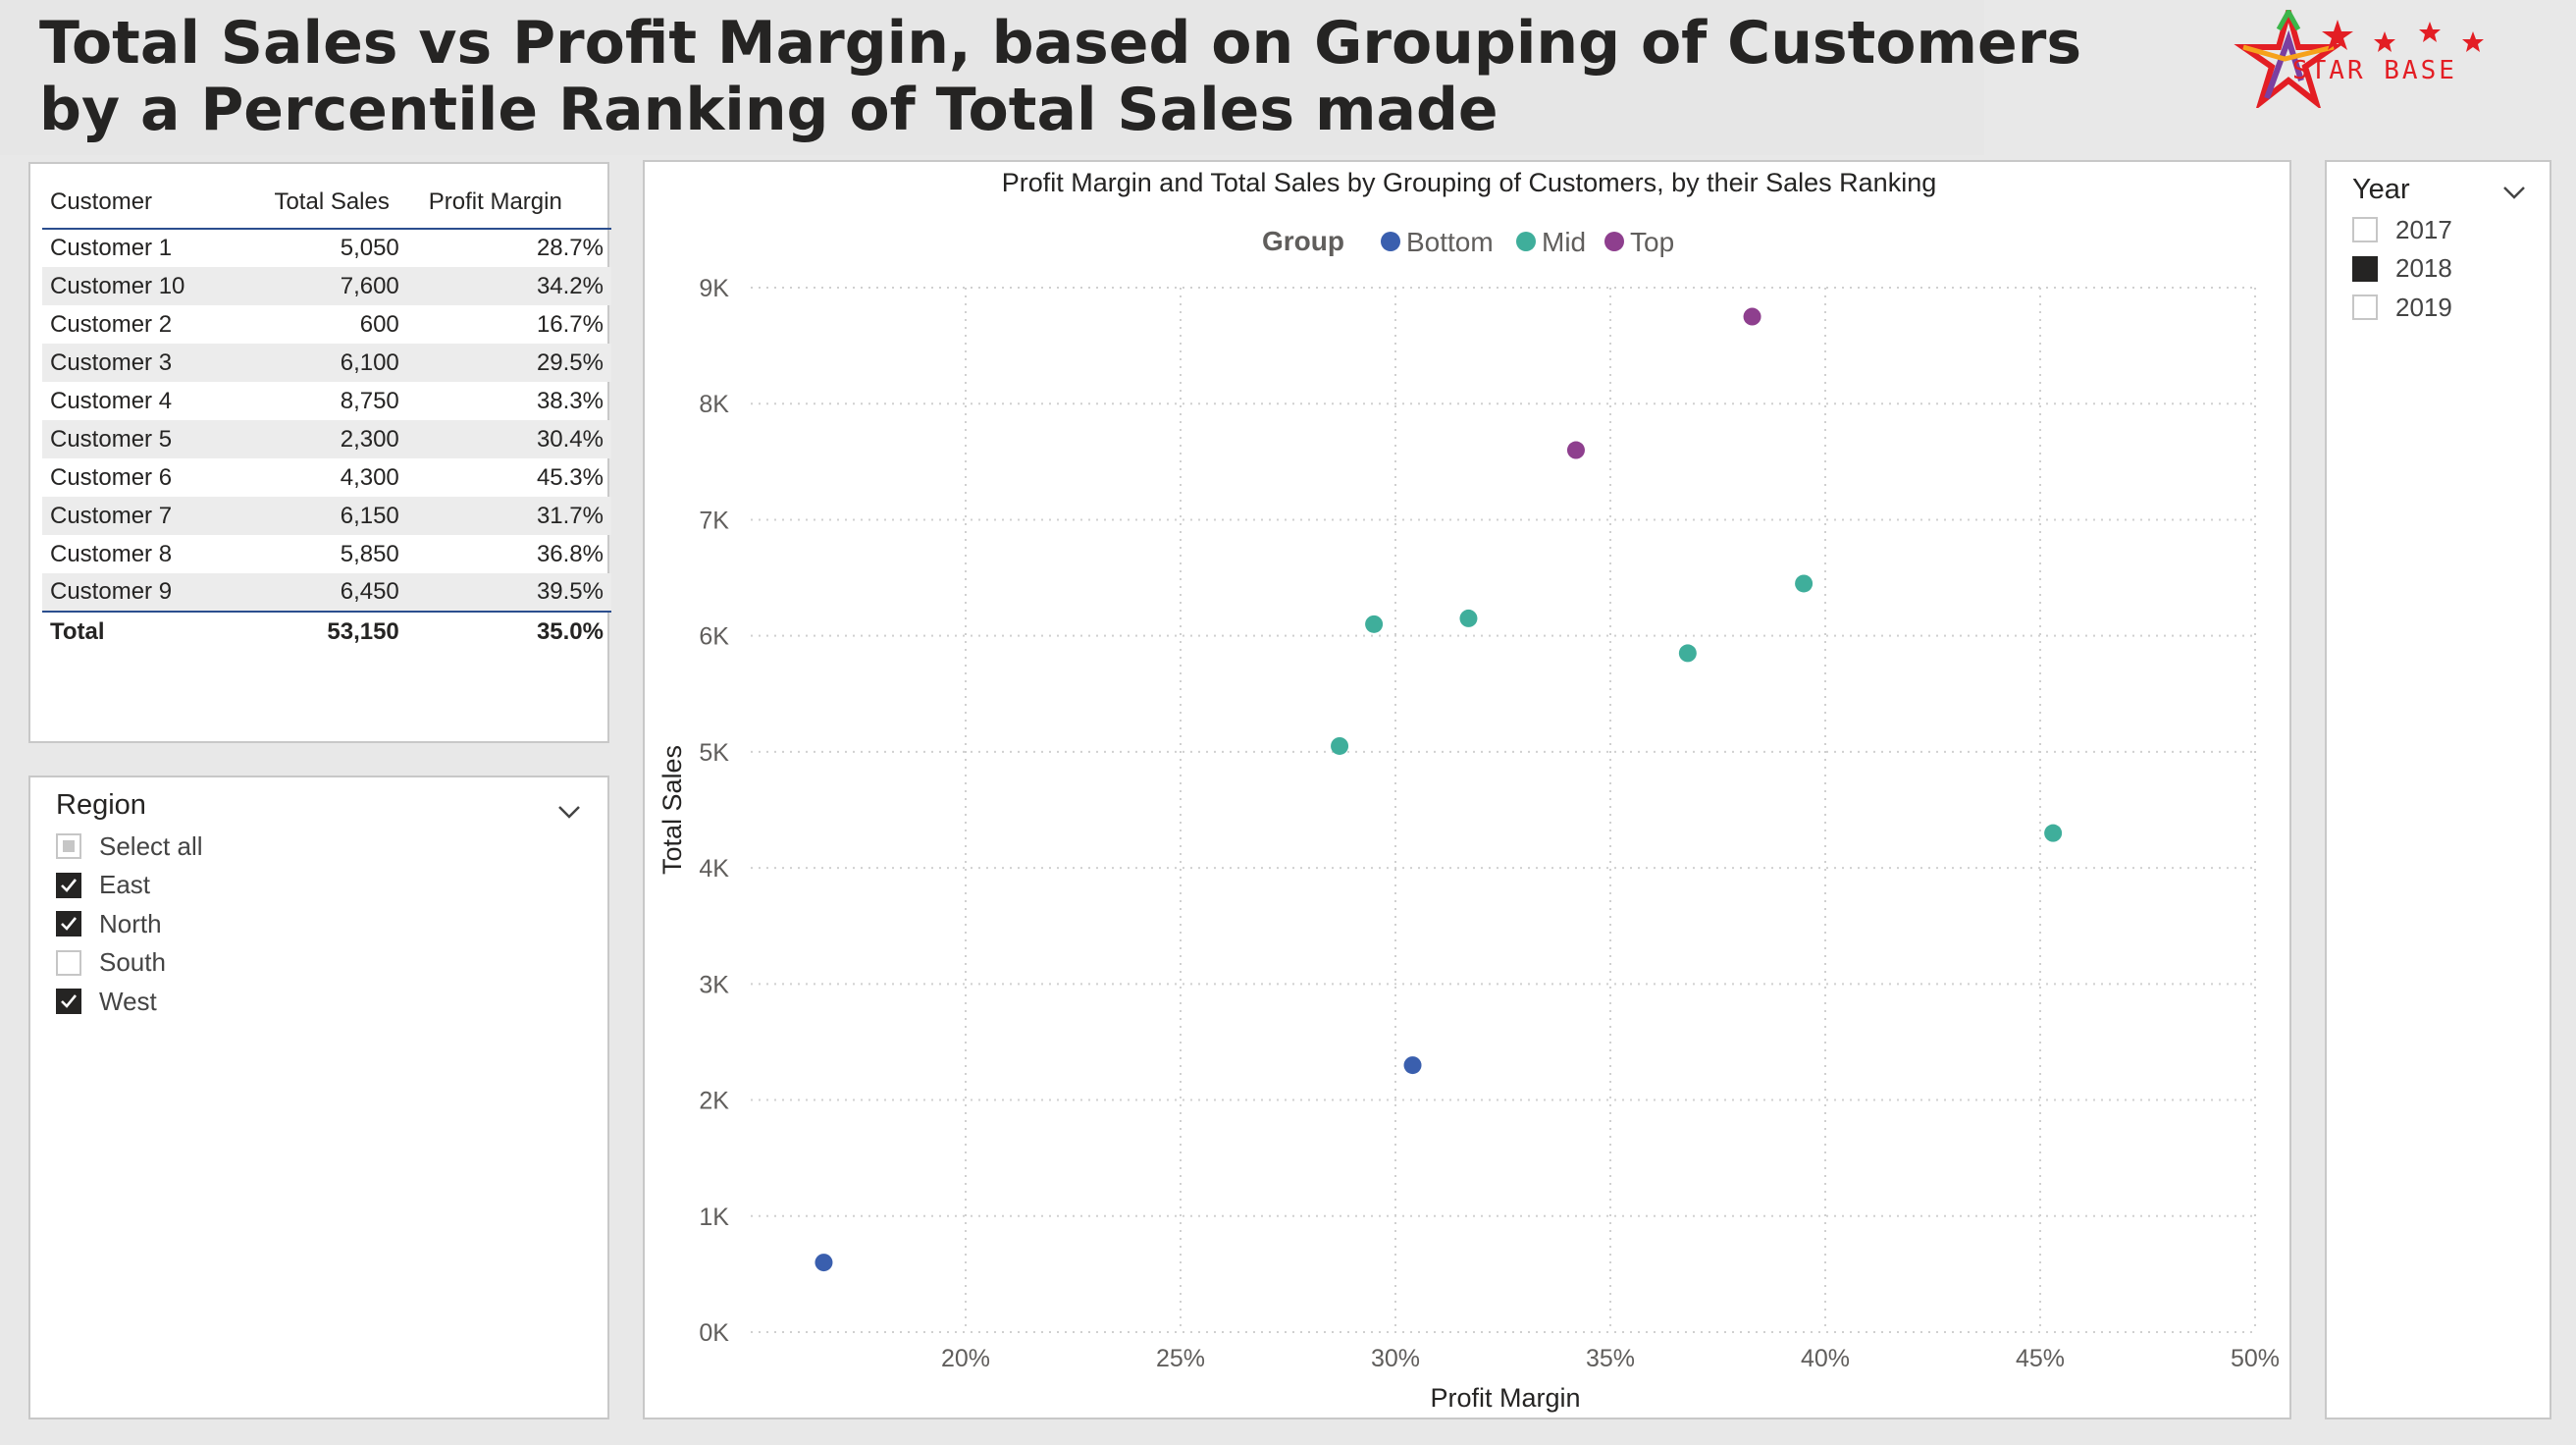 Image resolution: width=2576 pixels, height=1445 pixels. Describe the element at coordinates (714, 637) in the screenshot. I see `y-tick-label: 6K` at that location.